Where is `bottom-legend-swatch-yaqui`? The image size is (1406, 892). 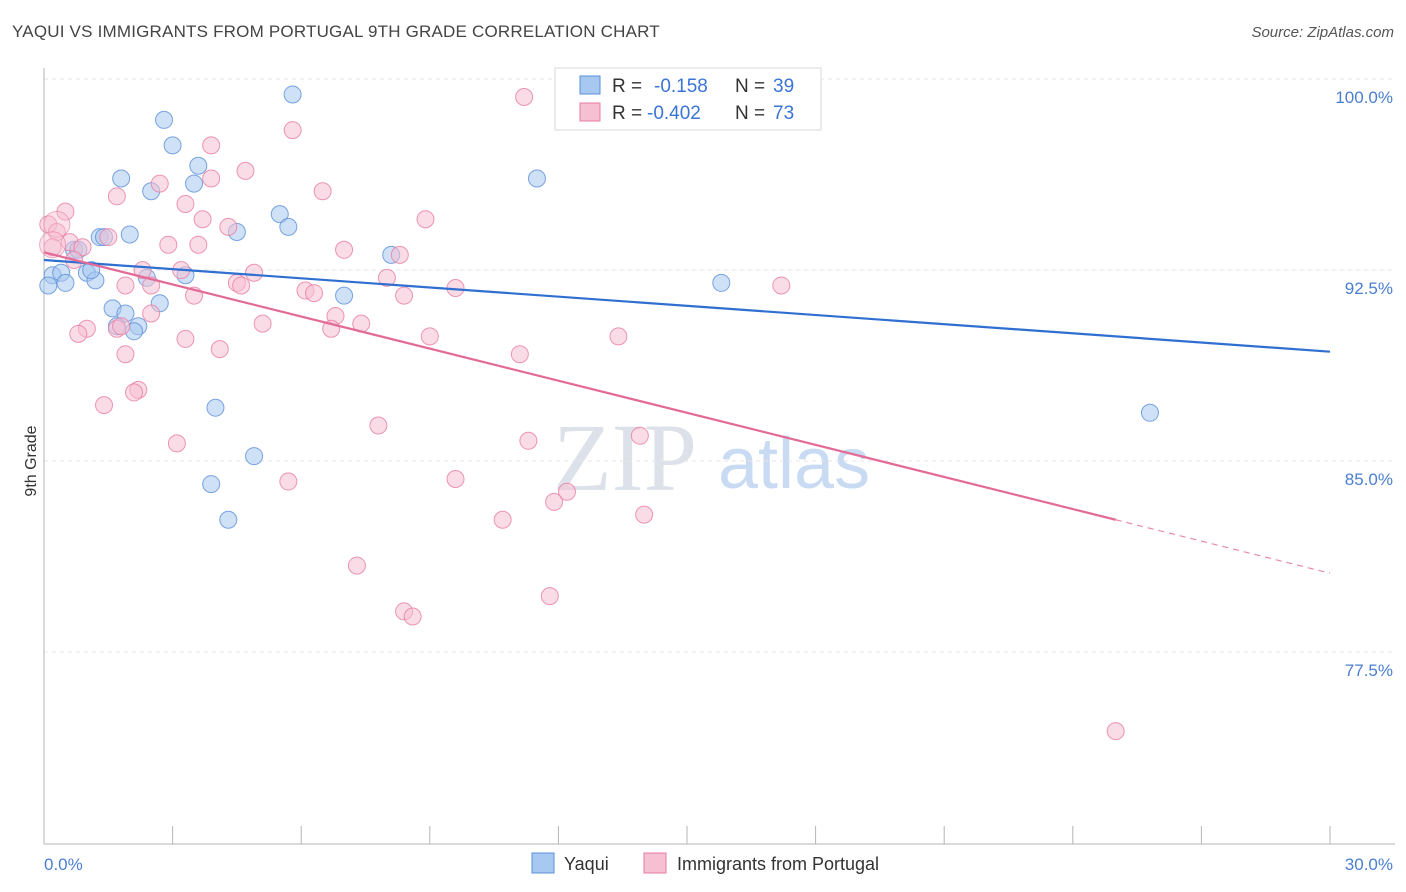 bottom-legend-swatch-yaqui is located at coordinates (543, 863).